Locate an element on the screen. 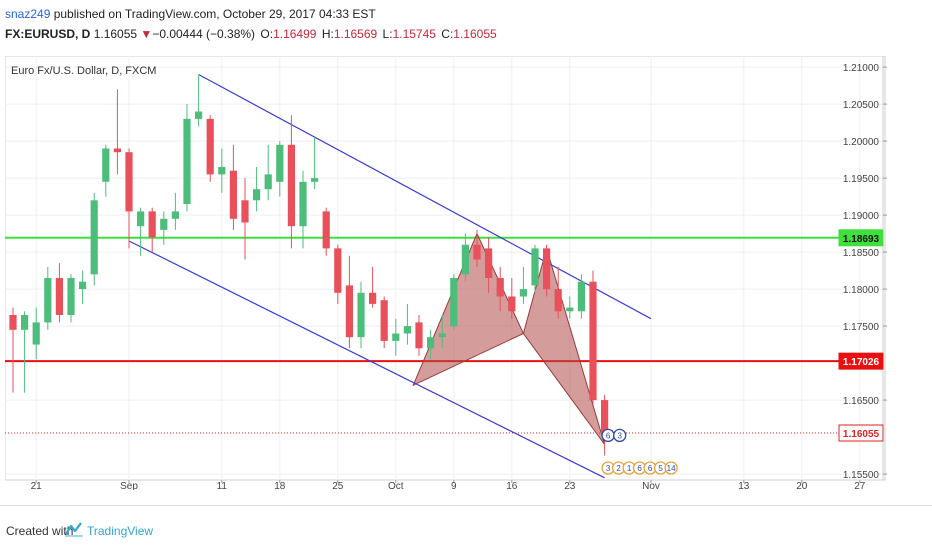 The width and height of the screenshot is (932, 551). instrument-title: Euro Fx/U.S. Dollar, D, FXCM is located at coordinates (83, 71).